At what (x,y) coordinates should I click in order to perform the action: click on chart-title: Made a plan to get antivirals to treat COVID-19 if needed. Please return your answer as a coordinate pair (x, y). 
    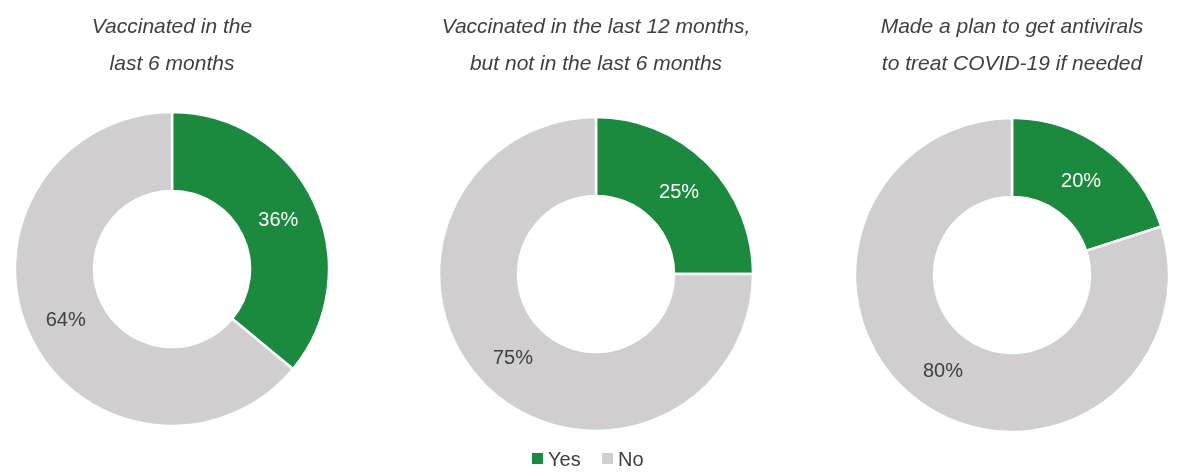
    Looking at the image, I should click on (1012, 44).